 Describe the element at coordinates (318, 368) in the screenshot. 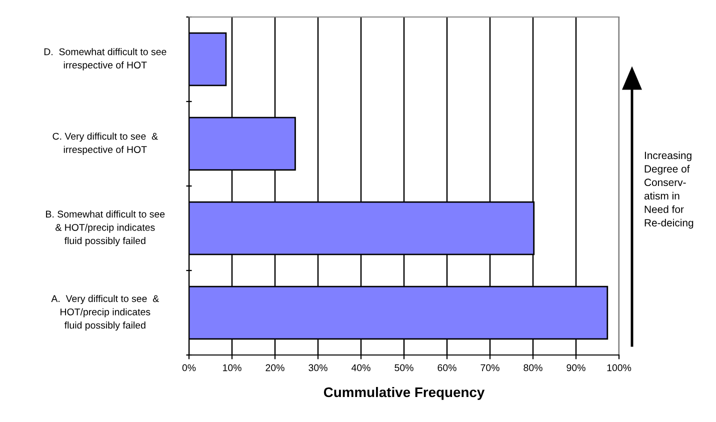

I see `x-tick-label: 30%` at that location.